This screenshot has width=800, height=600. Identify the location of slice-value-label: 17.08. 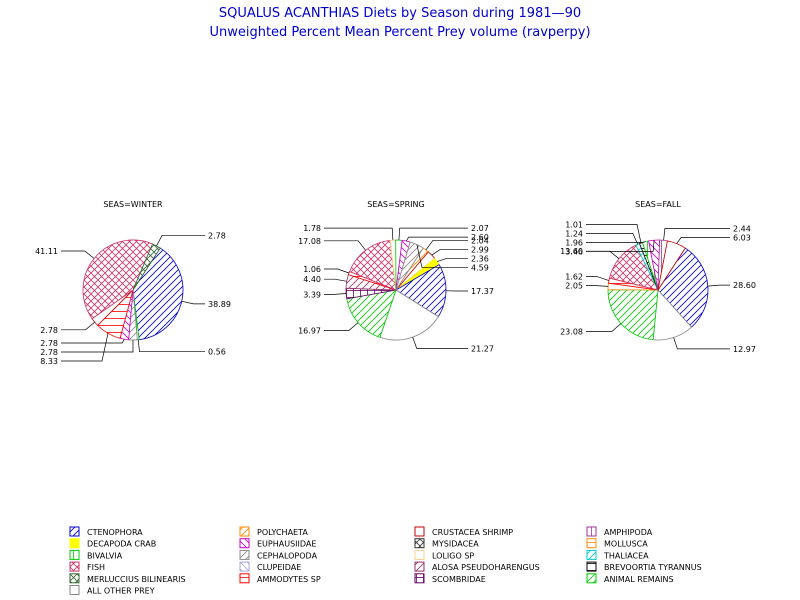
(309, 241).